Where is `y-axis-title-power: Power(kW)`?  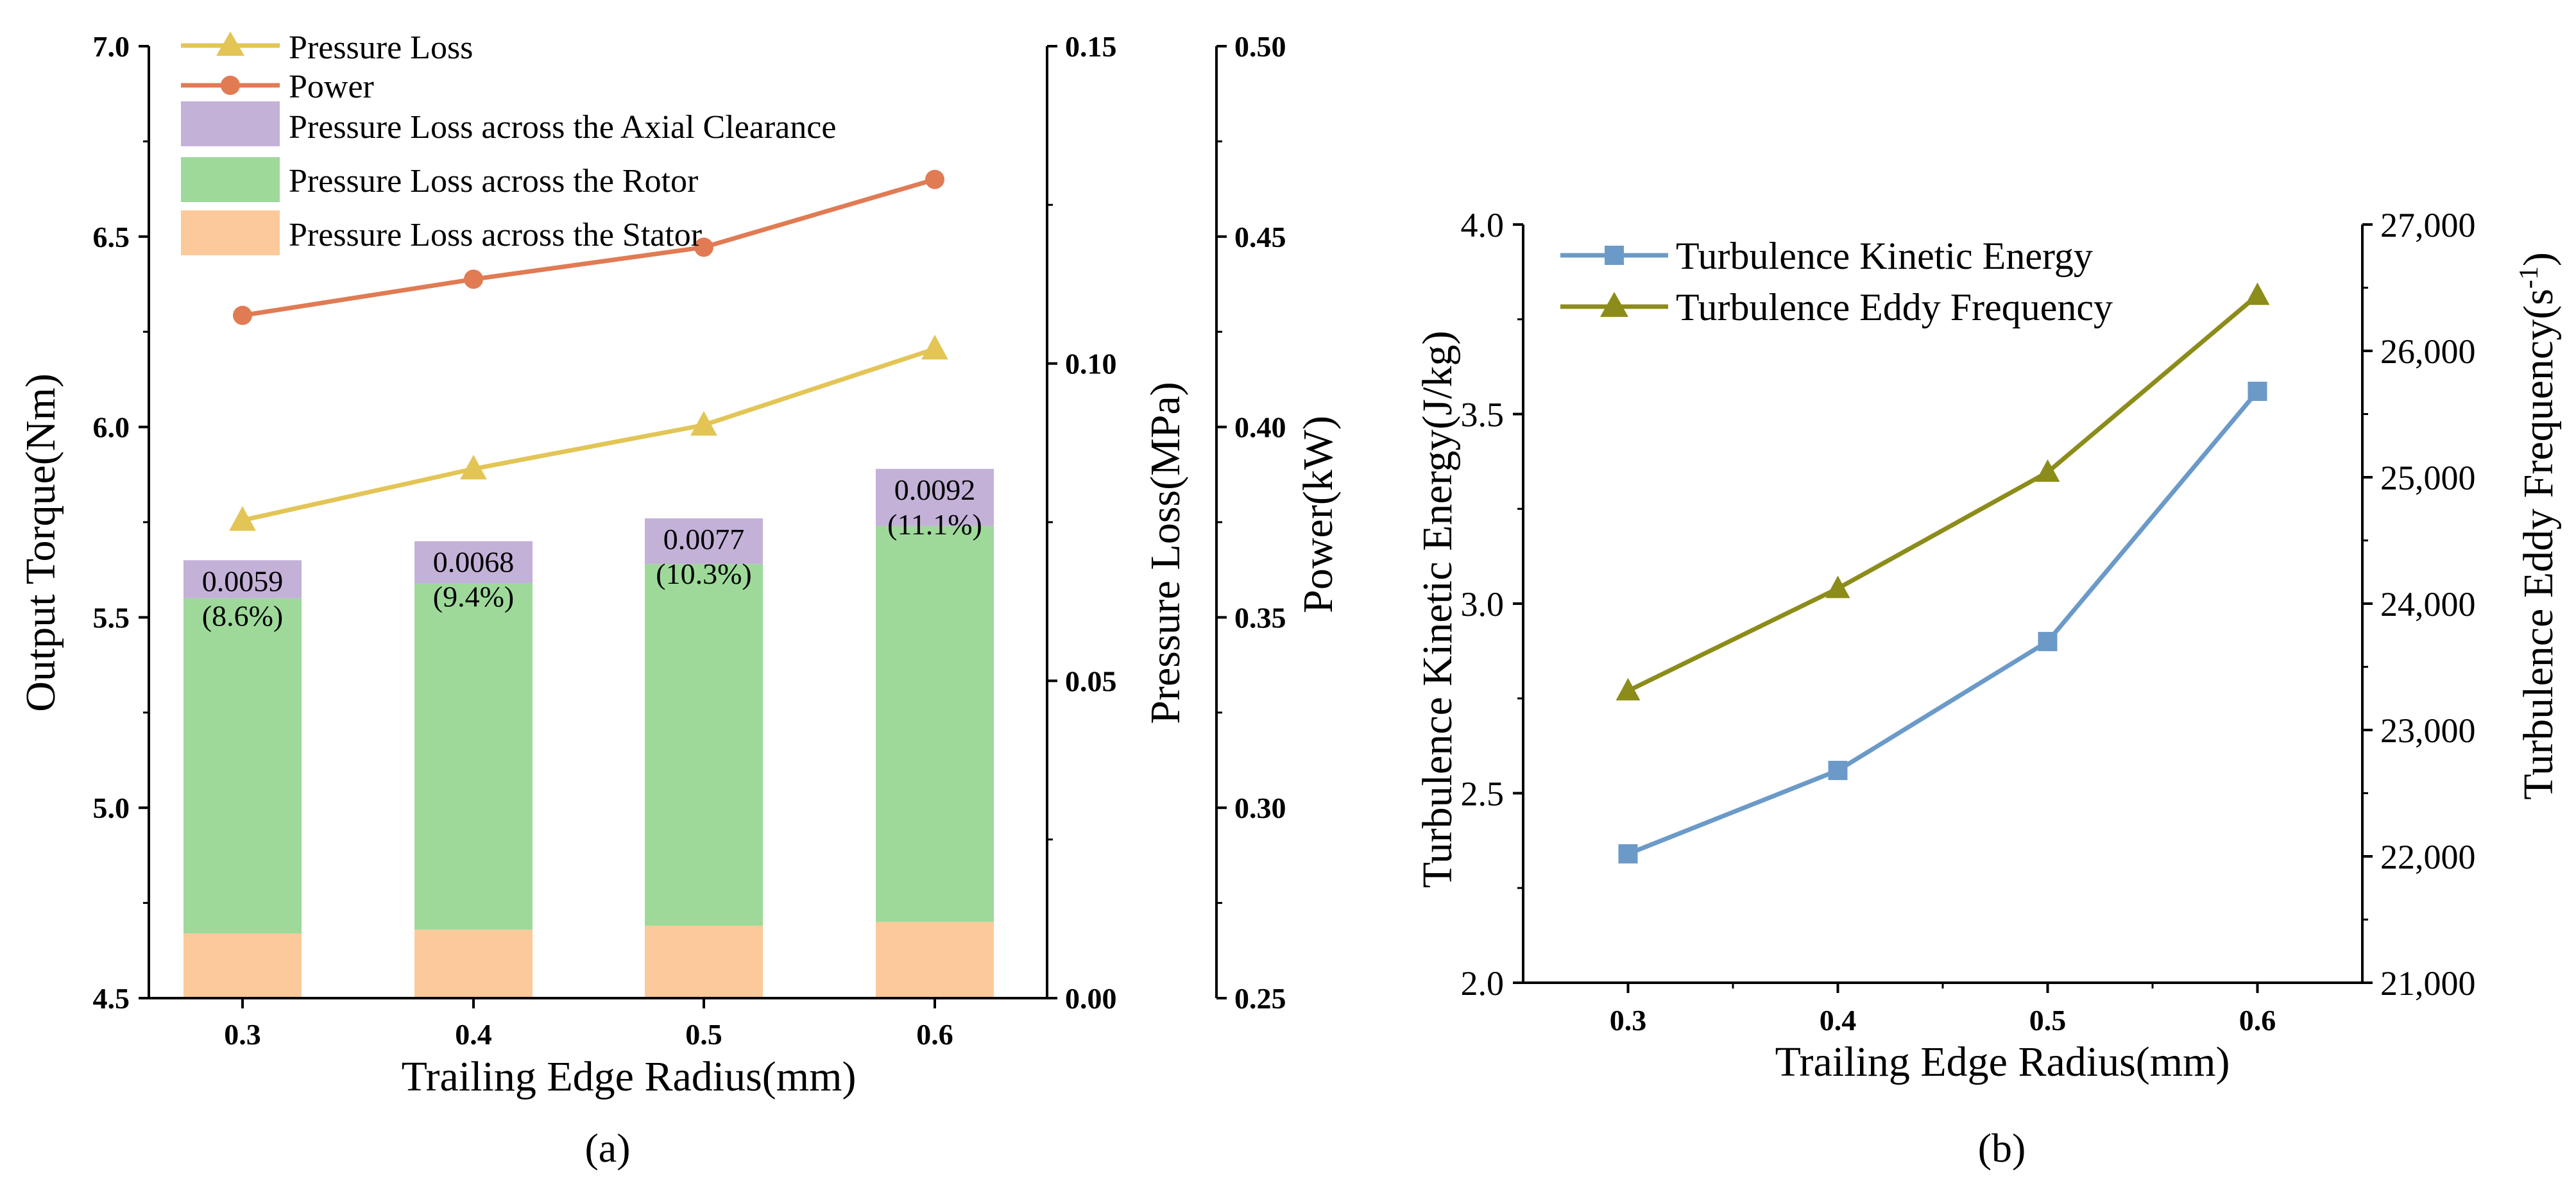
y-axis-title-power: Power(kW) is located at coordinates (1318, 514).